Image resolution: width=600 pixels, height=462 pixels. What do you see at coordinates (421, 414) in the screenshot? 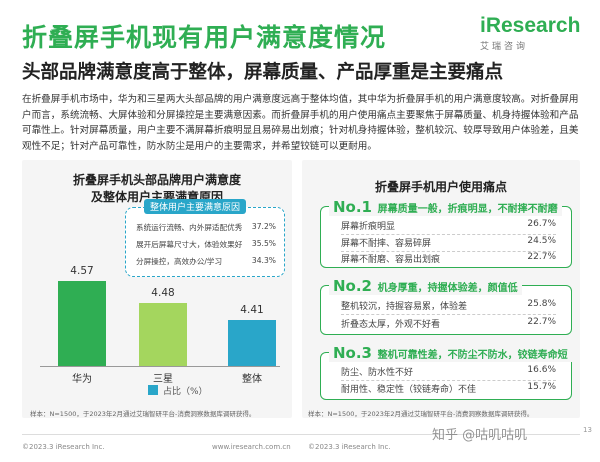
I see `right-footnote: 样本：N=1500，于2023年2月通过艾瑞智研平台-消费洞察数据库调研获得。` at bounding box center [421, 414].